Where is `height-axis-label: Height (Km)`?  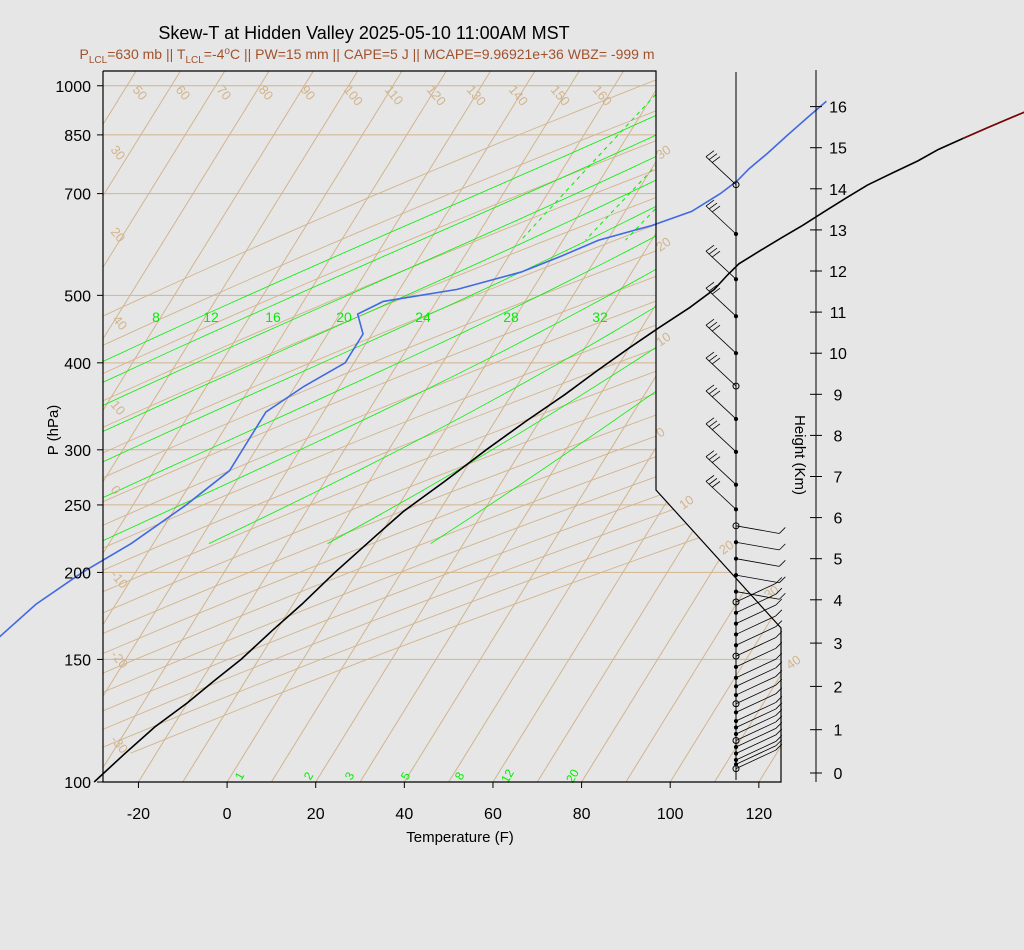 height-axis-label: Height (Km) is located at coordinates (799, 455).